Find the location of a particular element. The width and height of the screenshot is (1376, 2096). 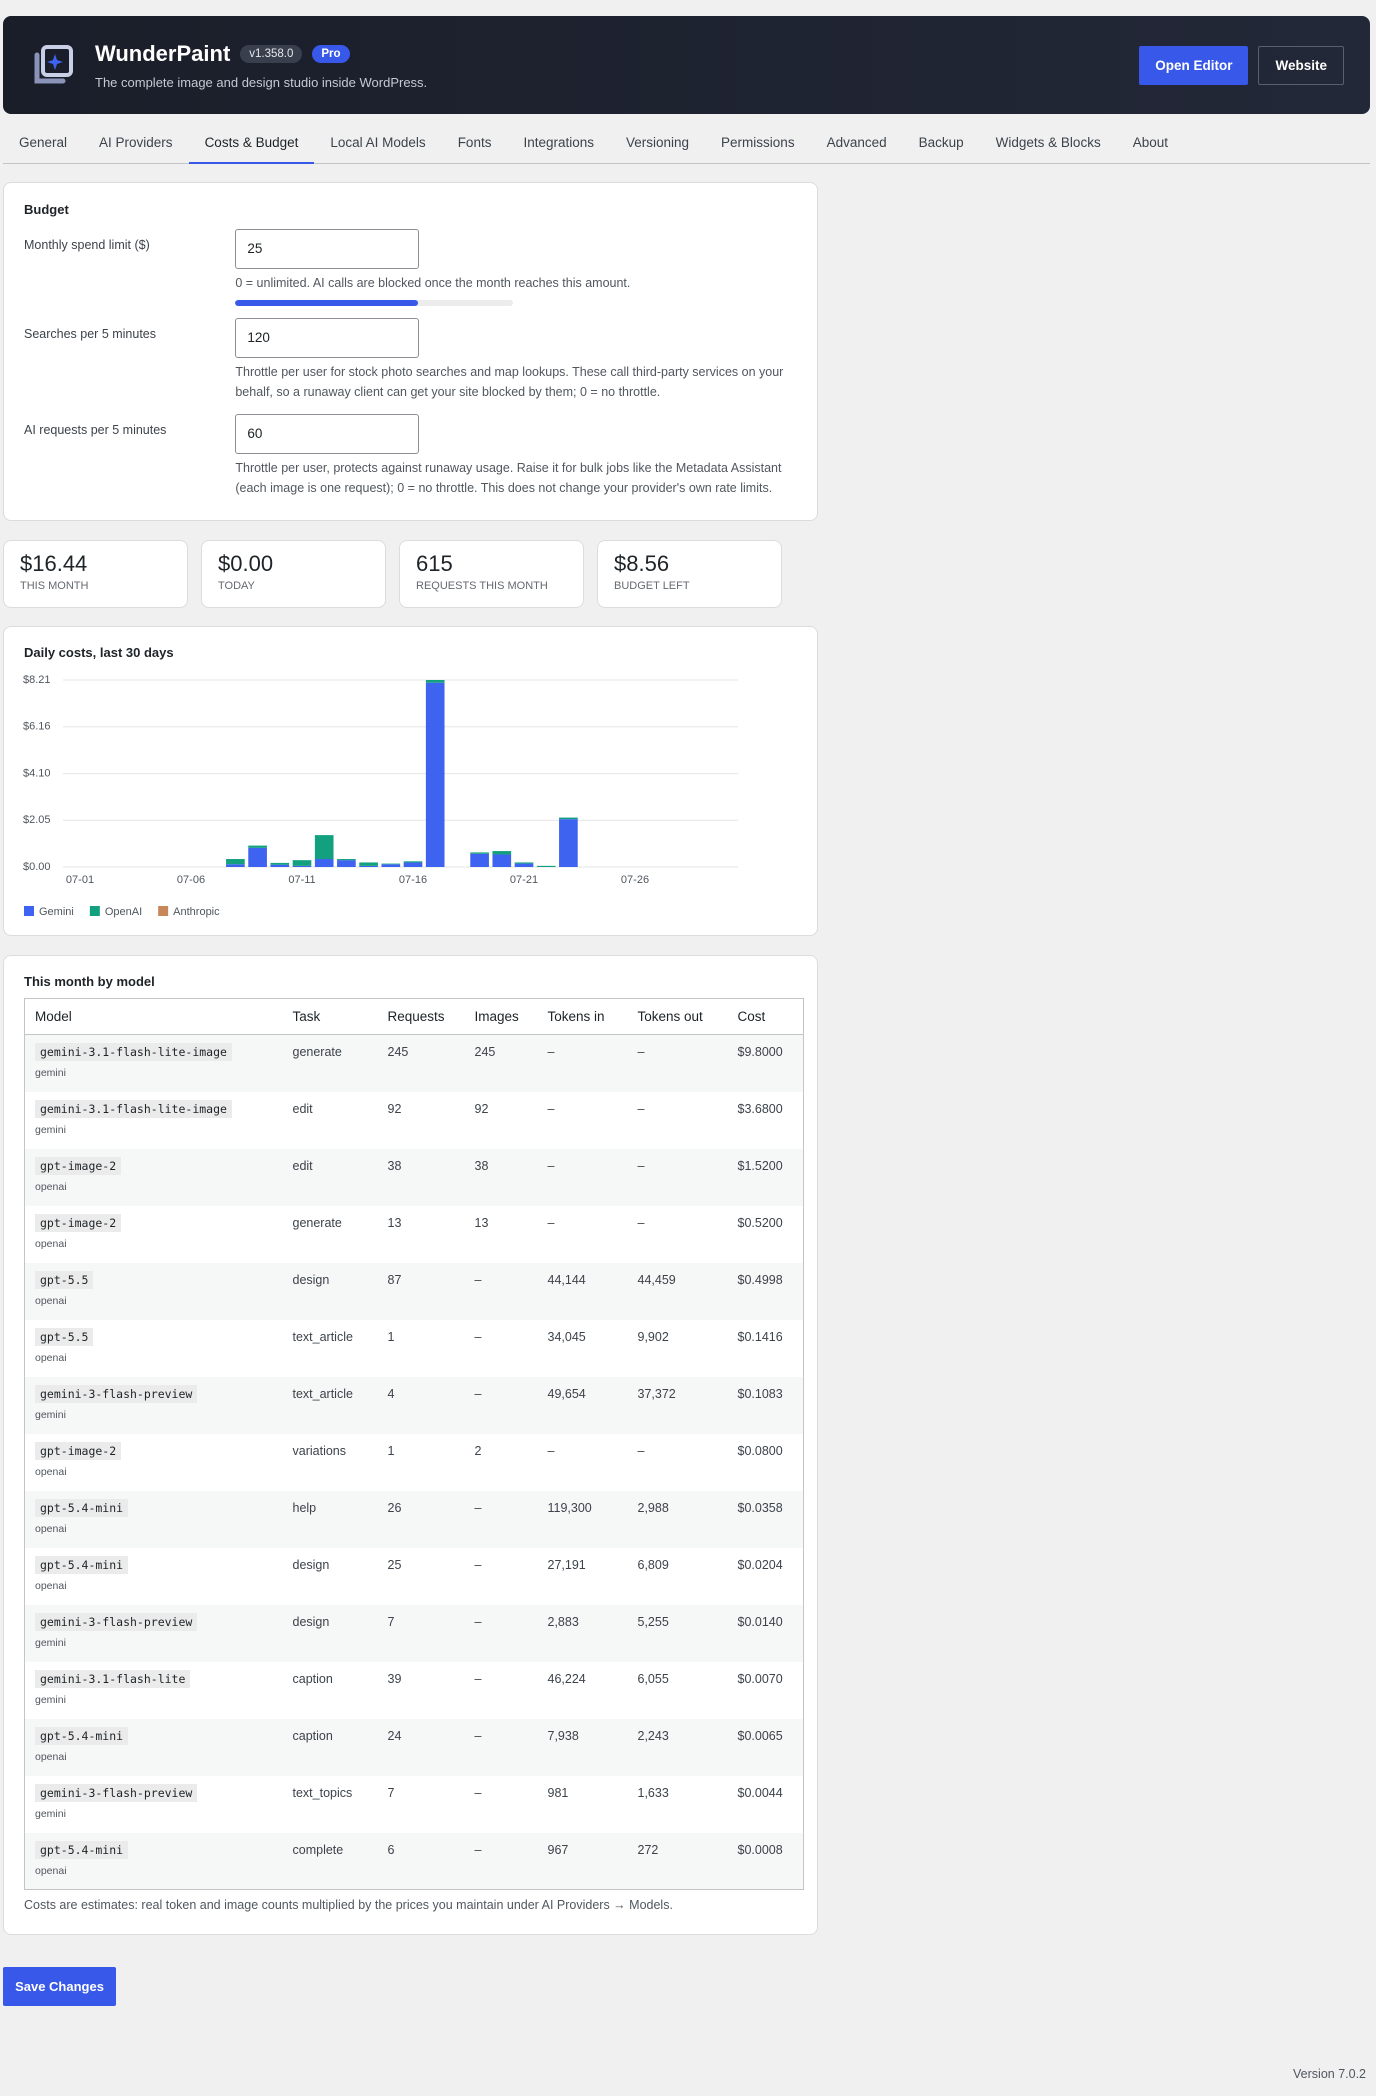

tab: Versioning is located at coordinates (658, 142).